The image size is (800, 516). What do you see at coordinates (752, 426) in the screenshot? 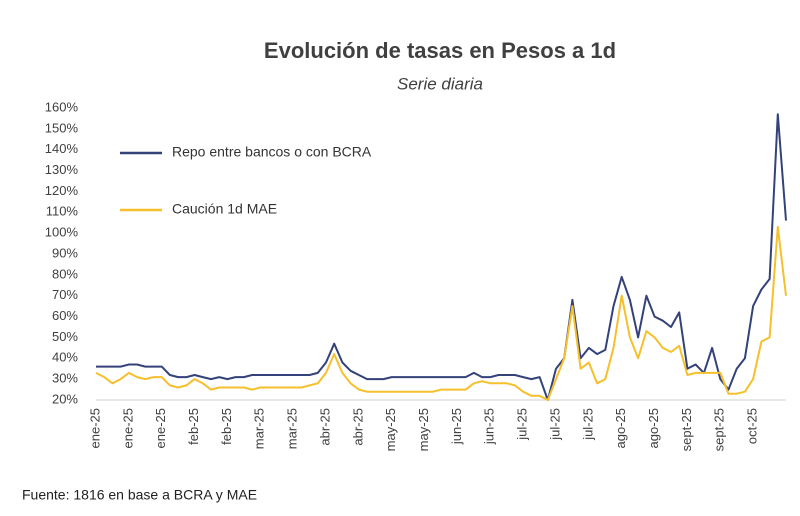
I see `x-tick-label: oct-25` at bounding box center [752, 426].